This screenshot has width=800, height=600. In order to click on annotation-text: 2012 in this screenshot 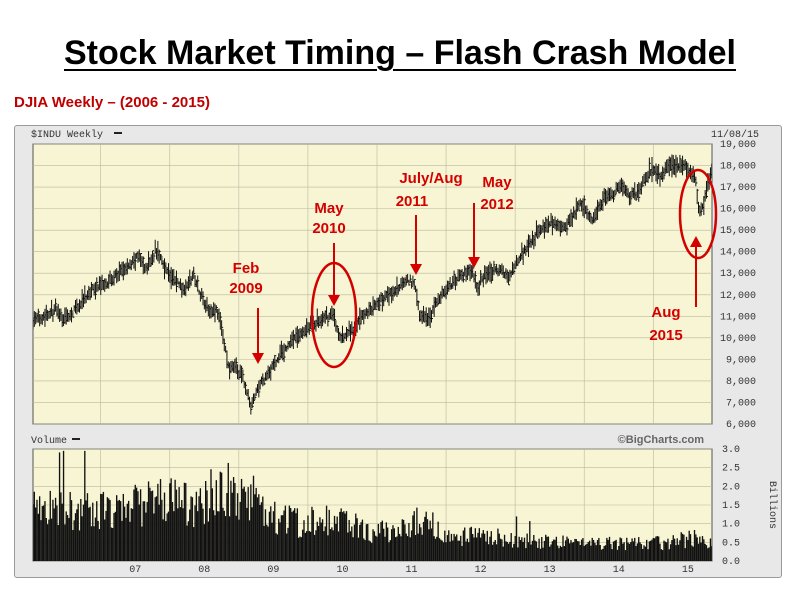, I will do `click(496, 204)`.